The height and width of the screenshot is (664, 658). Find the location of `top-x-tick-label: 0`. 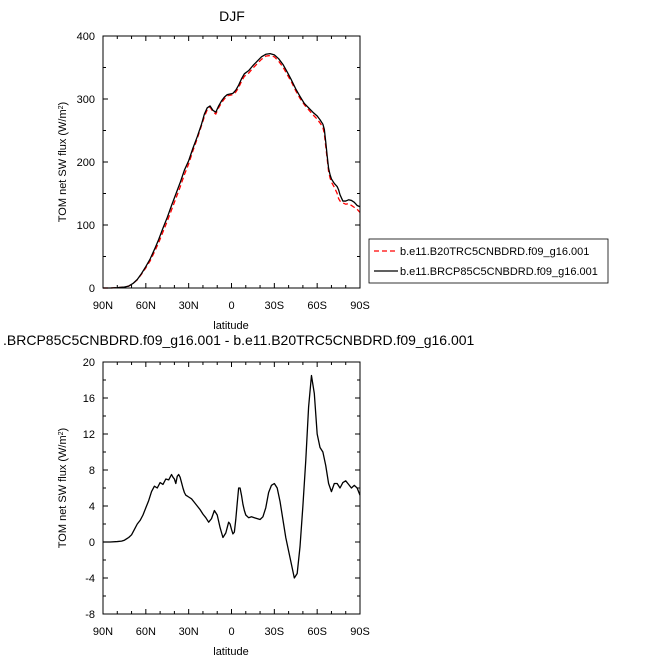

top-x-tick-label: 0 is located at coordinates (231, 306).